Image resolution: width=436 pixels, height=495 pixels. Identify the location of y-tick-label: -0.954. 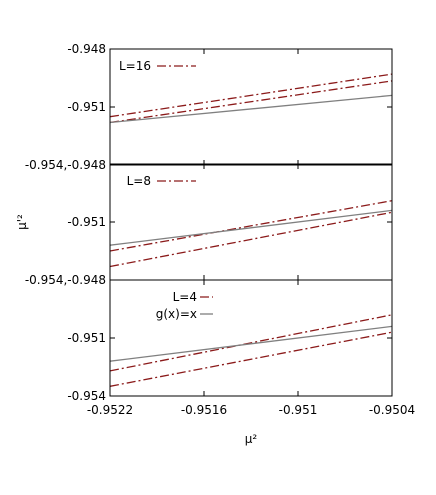
(86, 396).